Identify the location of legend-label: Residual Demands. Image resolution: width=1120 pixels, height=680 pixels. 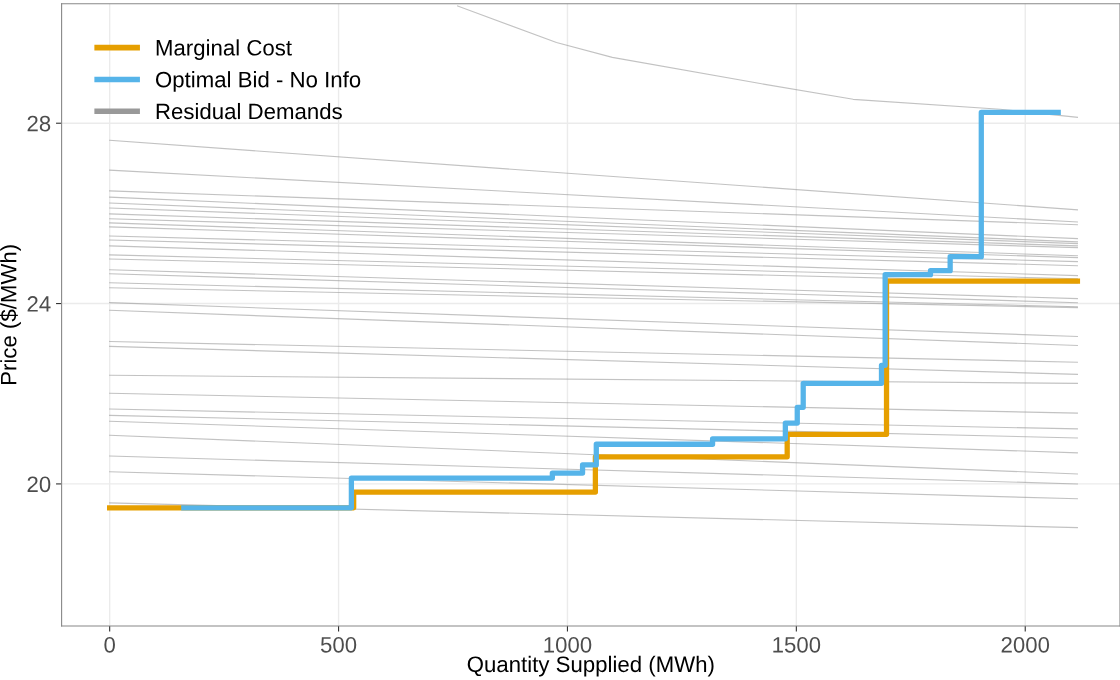
(249, 111).